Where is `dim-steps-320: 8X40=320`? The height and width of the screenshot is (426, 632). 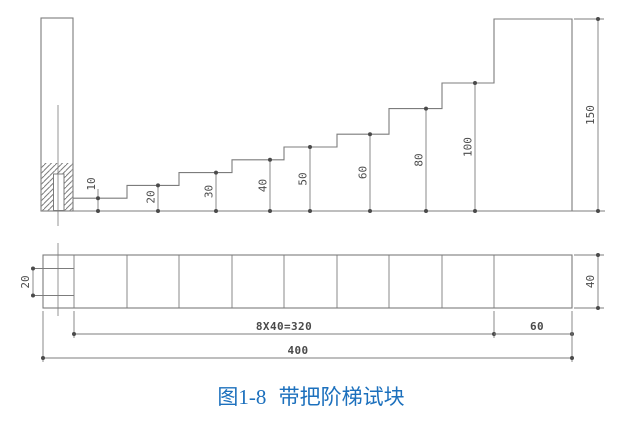
dim-steps-320: 8X40=320 is located at coordinates (284, 324).